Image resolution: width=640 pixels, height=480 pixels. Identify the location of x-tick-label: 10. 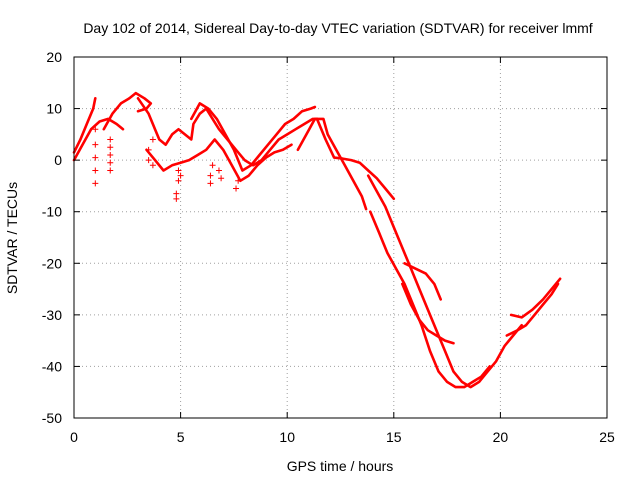
(287, 437).